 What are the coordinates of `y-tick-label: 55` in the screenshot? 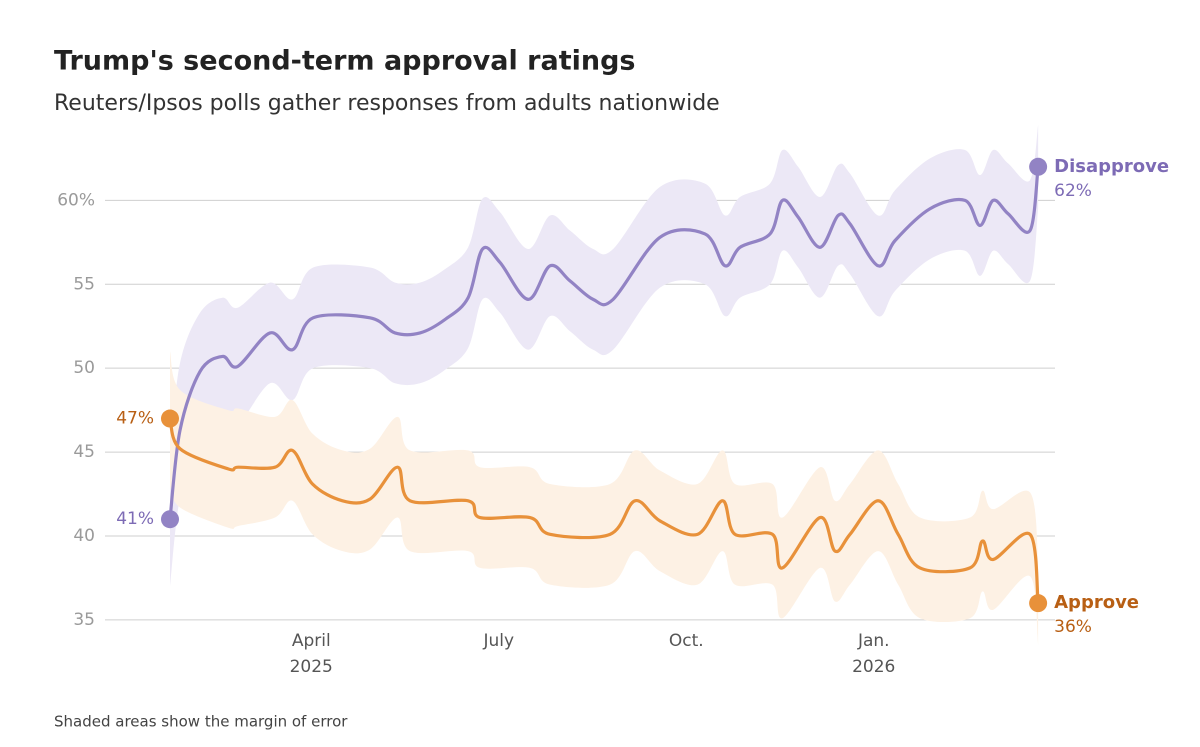 It's located at (84, 284).